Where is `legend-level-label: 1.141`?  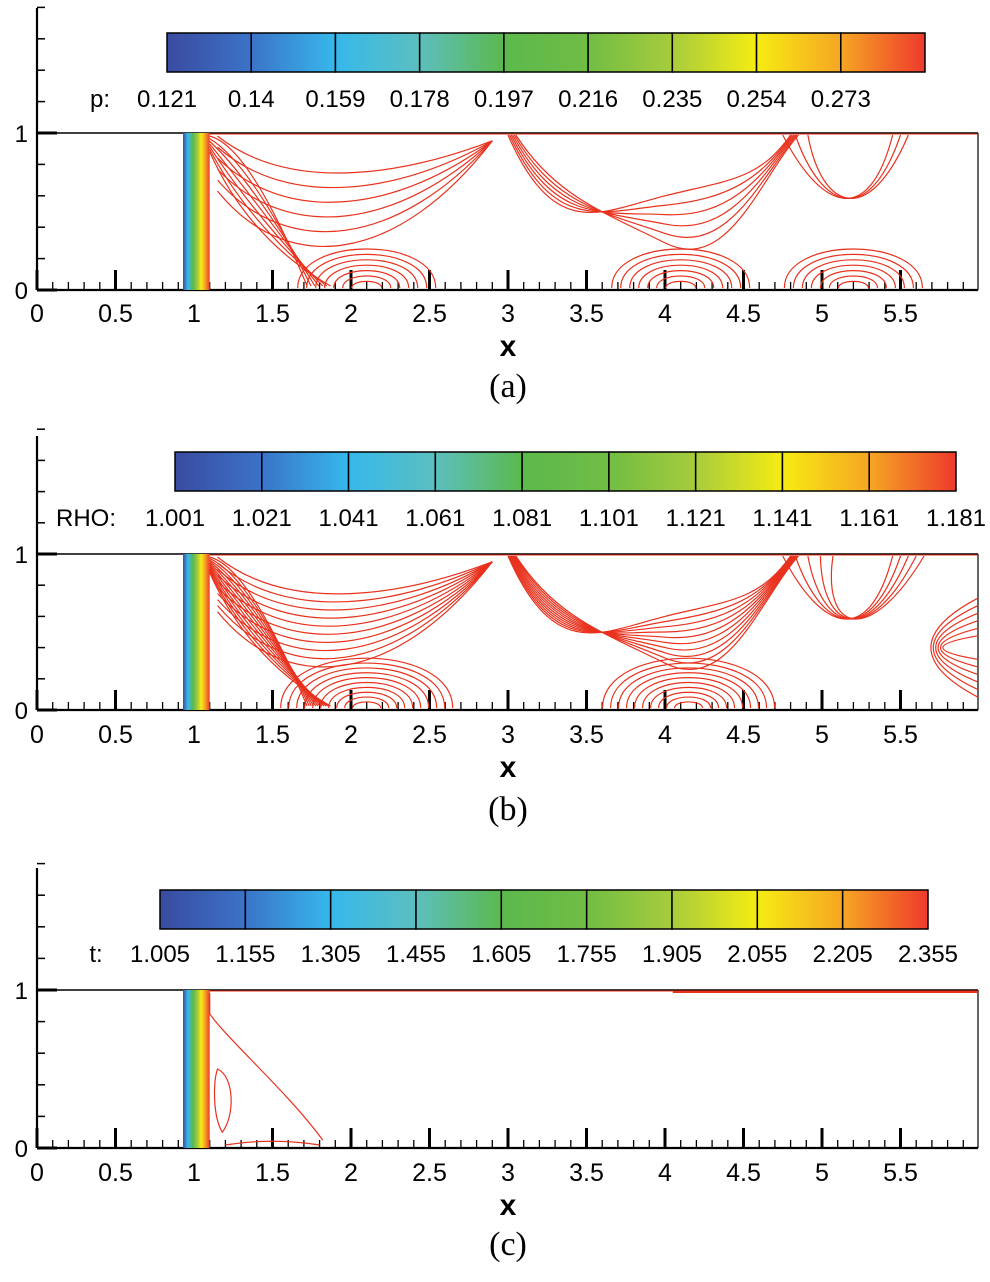 legend-level-label: 1.141 is located at coordinates (782, 518).